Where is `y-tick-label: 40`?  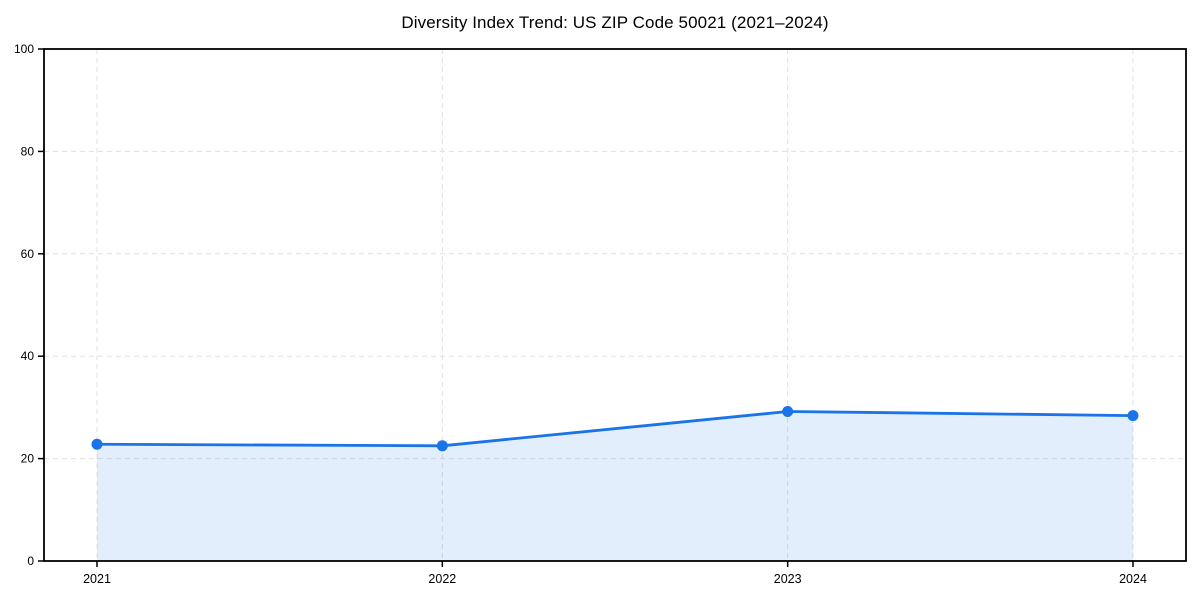
y-tick-label: 40 is located at coordinates (28, 356).